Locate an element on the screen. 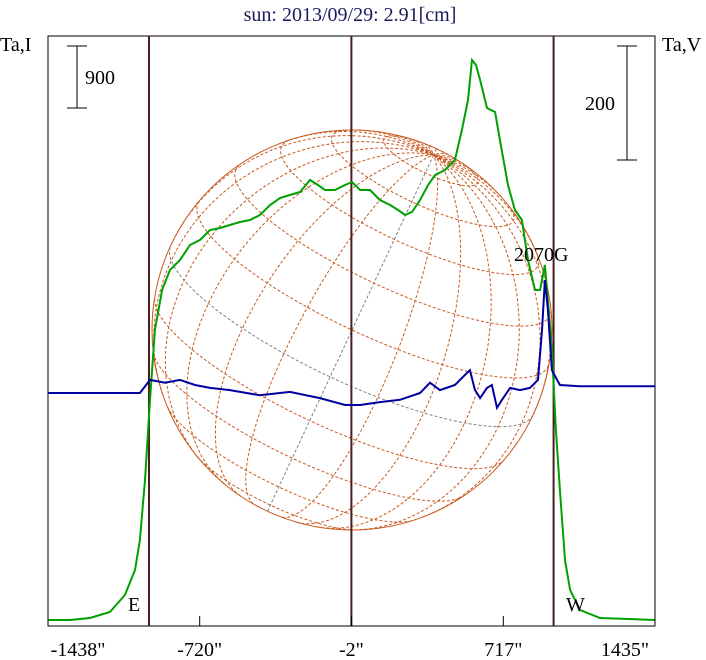 The width and height of the screenshot is (706, 660). scale-bar-i-label: 900 is located at coordinates (100, 78).